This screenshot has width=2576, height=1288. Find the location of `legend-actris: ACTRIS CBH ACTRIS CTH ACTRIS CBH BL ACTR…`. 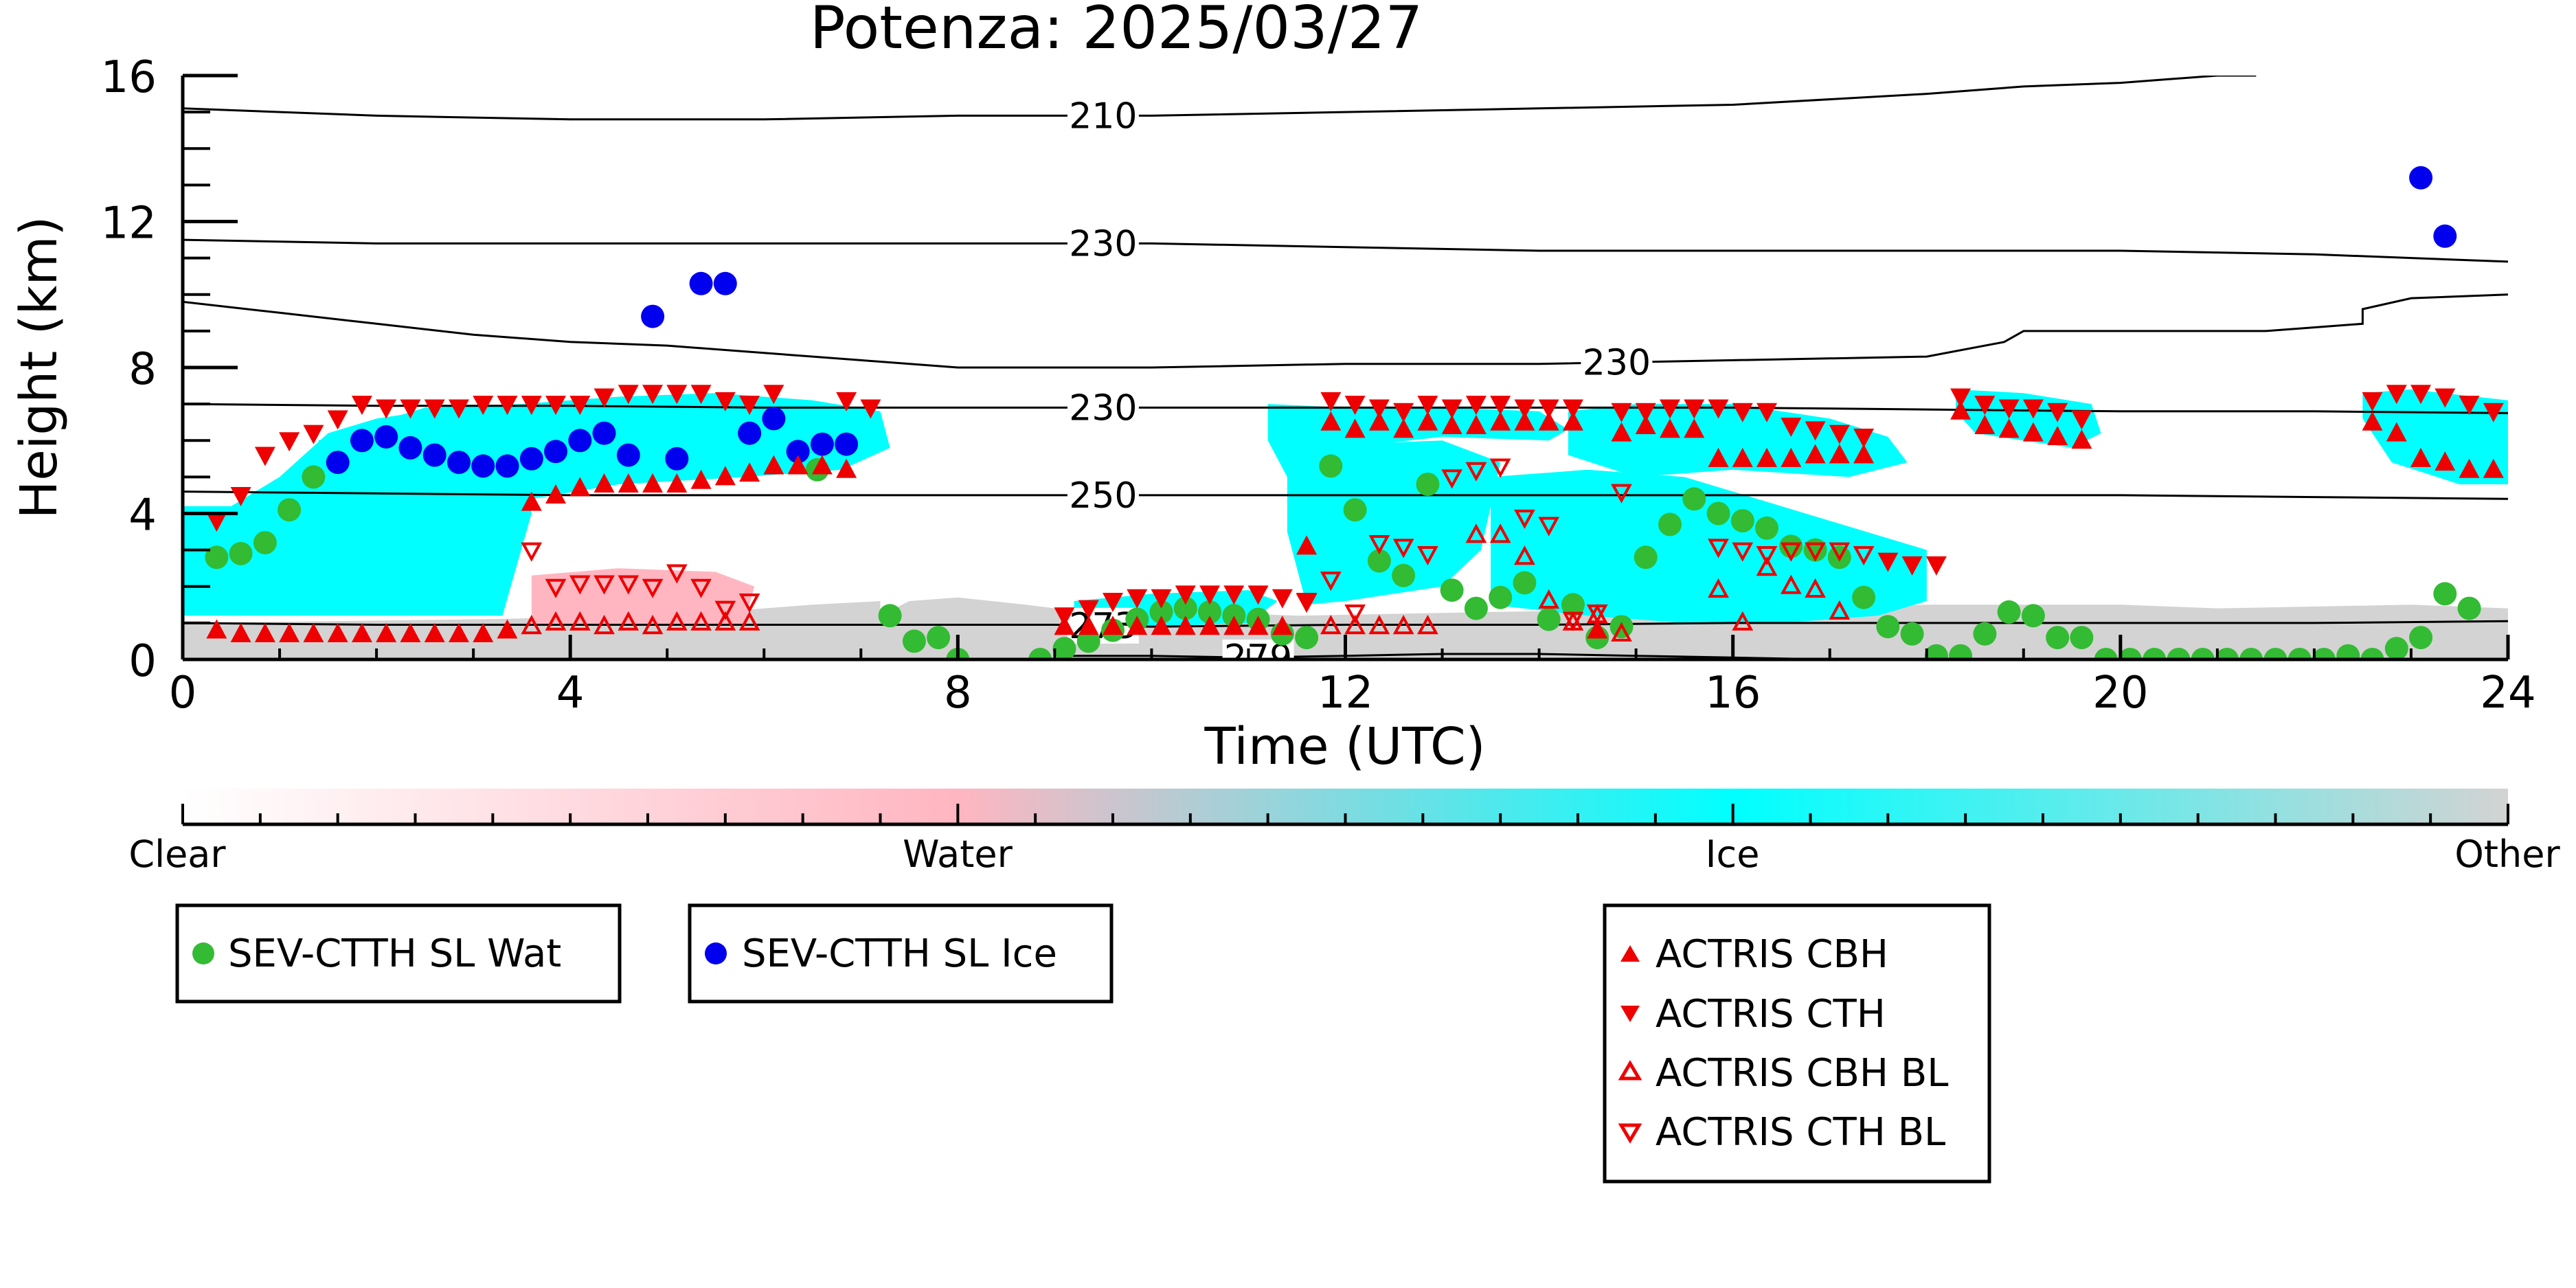

legend-actris: ACTRIS CBH ACTRIS CTH ACTRIS CBH BL ACTR… is located at coordinates (1797, 1043).